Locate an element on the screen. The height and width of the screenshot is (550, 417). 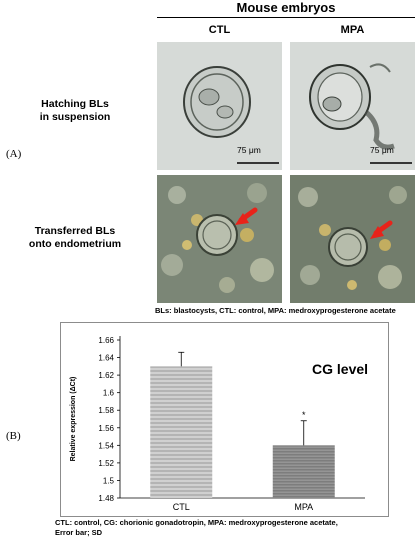
y-tick-label: 1.64 is located at coordinates (106, 358).